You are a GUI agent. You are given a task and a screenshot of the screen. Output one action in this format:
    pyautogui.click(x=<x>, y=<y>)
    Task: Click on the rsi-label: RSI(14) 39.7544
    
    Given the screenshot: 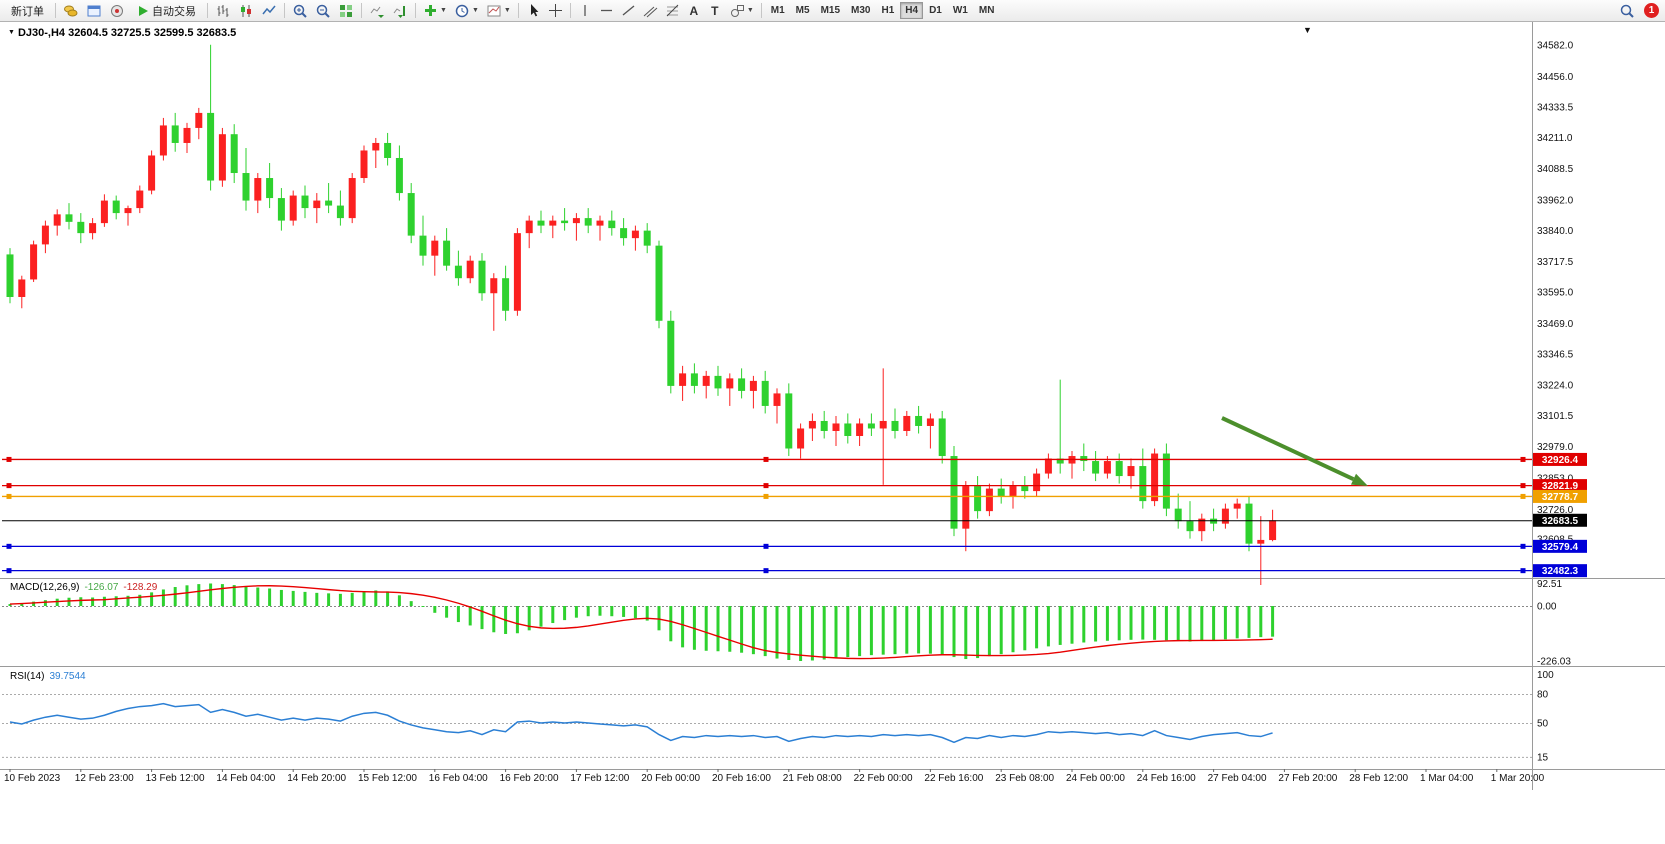 What is the action you would take?
    pyautogui.click(x=48, y=676)
    